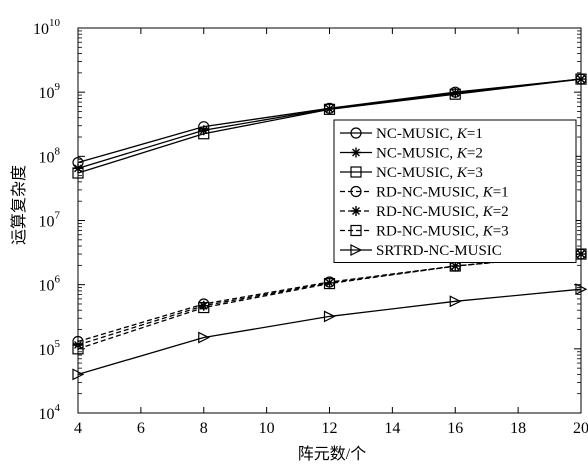 The width and height of the screenshot is (588, 467). Describe the element at coordinates (58, 408) in the screenshot. I see `y-tick-exponent: 4` at that location.